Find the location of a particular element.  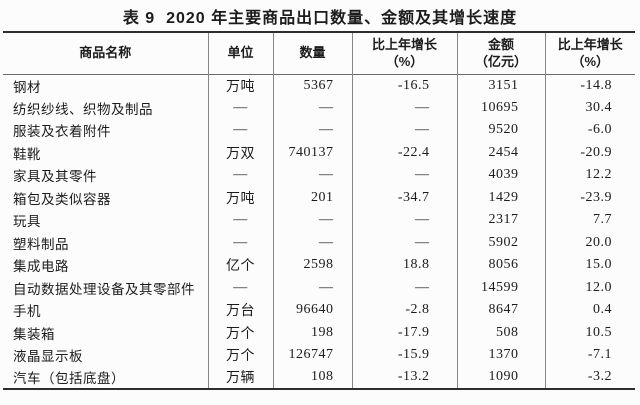

amount-growth-cell: 0.4 is located at coordinates (589, 310).